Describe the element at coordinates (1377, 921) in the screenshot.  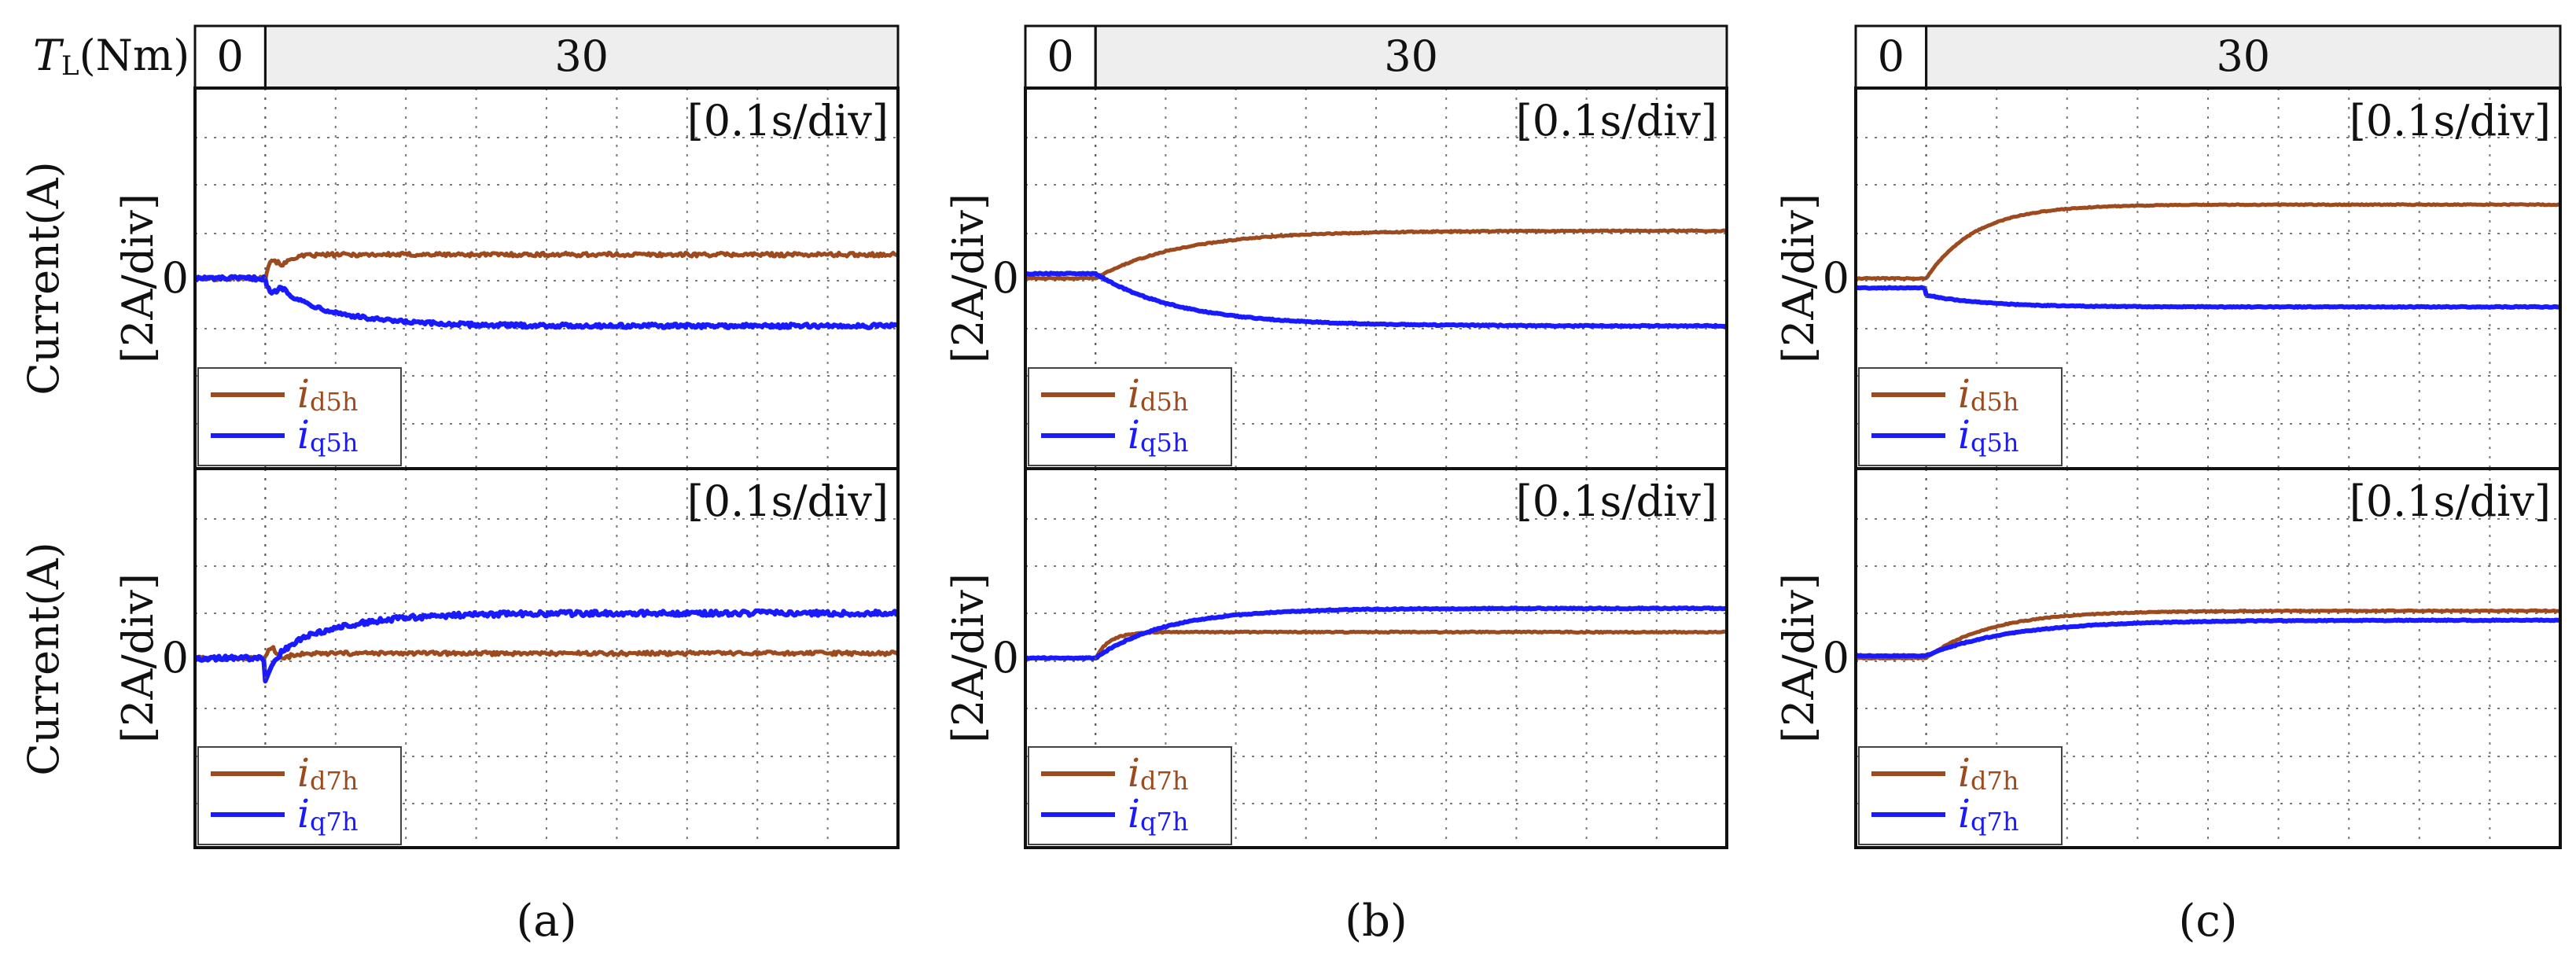
I see `panel-caption: (b)` at that location.